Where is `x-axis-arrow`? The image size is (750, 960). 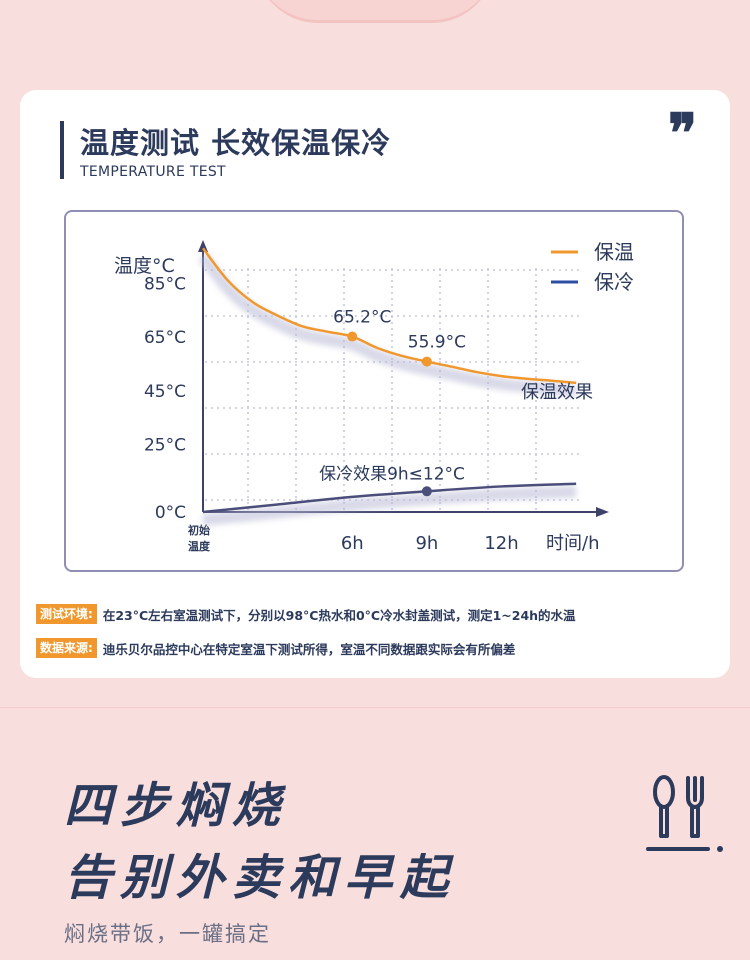 x-axis-arrow is located at coordinates (602, 512).